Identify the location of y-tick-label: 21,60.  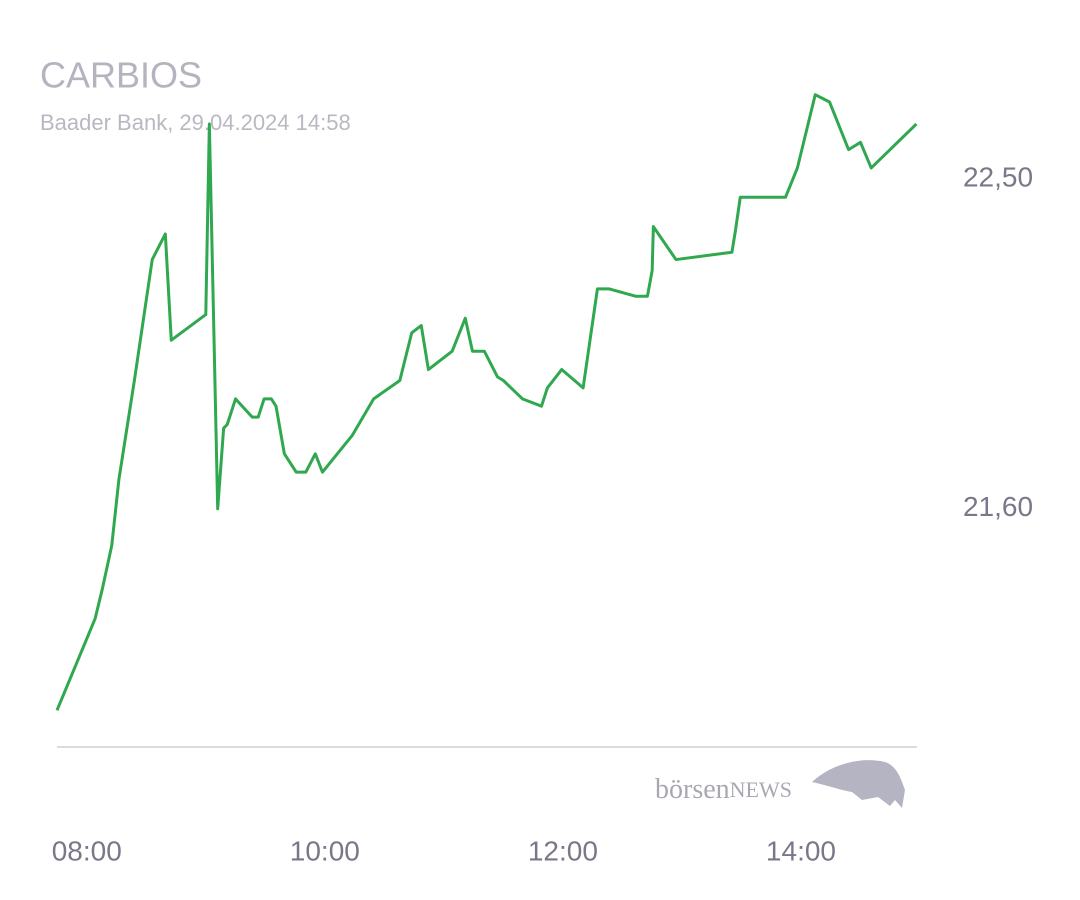
(998, 506).